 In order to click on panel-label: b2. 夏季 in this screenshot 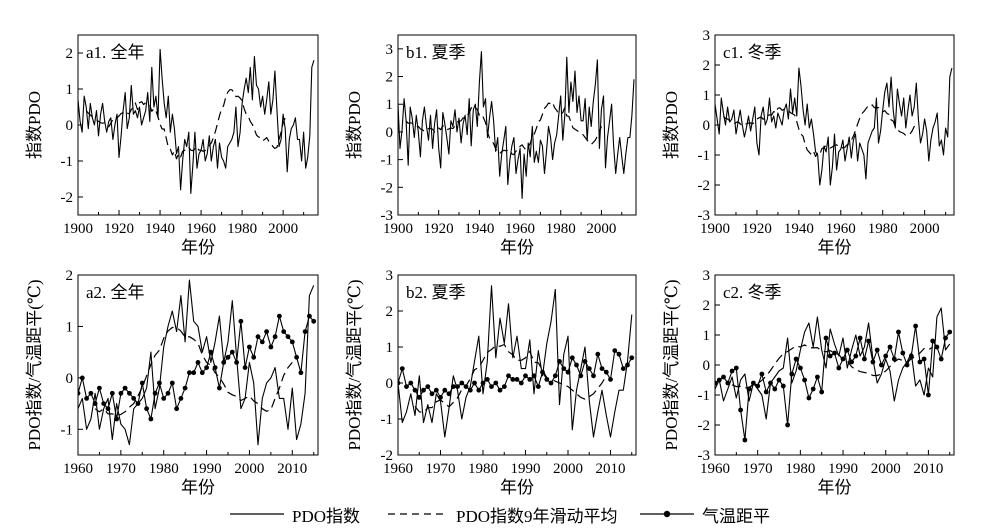, I will do `click(436, 292)`.